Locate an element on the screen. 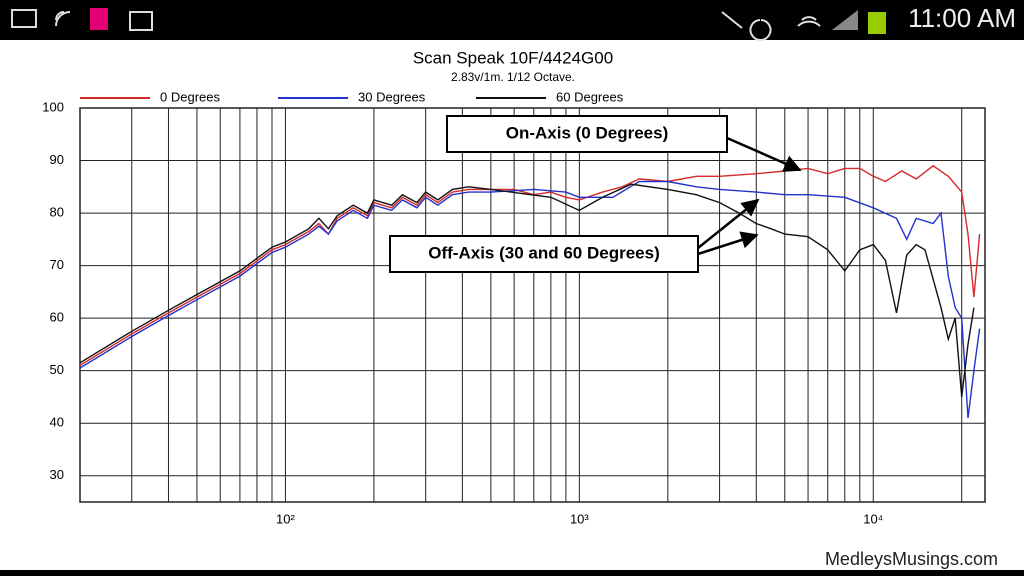 Image resolution: width=1024 pixels, height=581 pixels. annotation: On-Axis (0 Degrees) is located at coordinates (587, 132).